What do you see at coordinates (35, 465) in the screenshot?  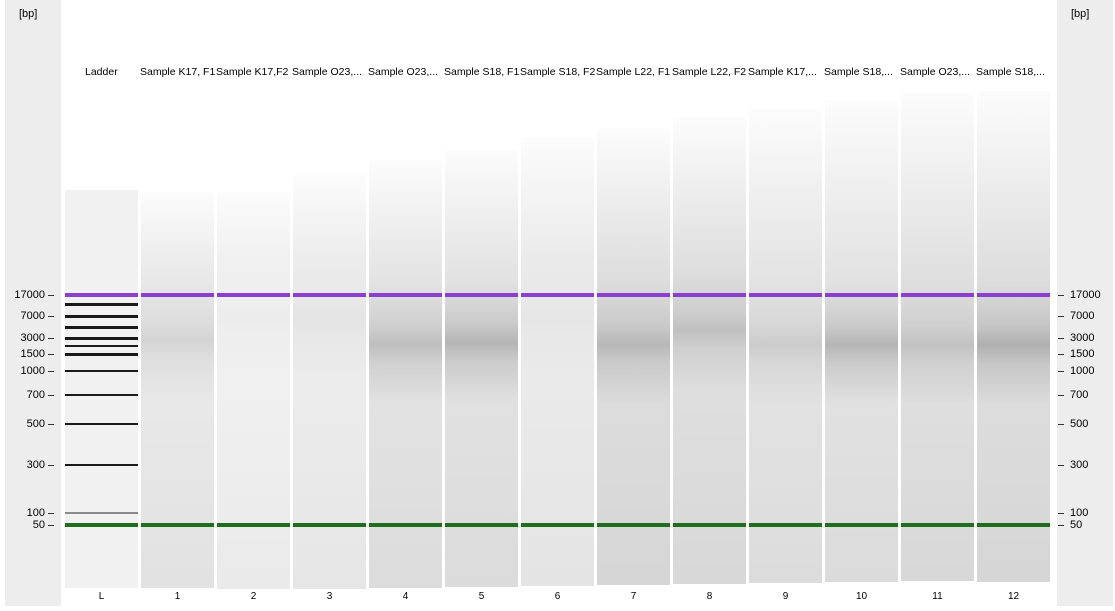 I see `left-axis-label: 300` at bounding box center [35, 465].